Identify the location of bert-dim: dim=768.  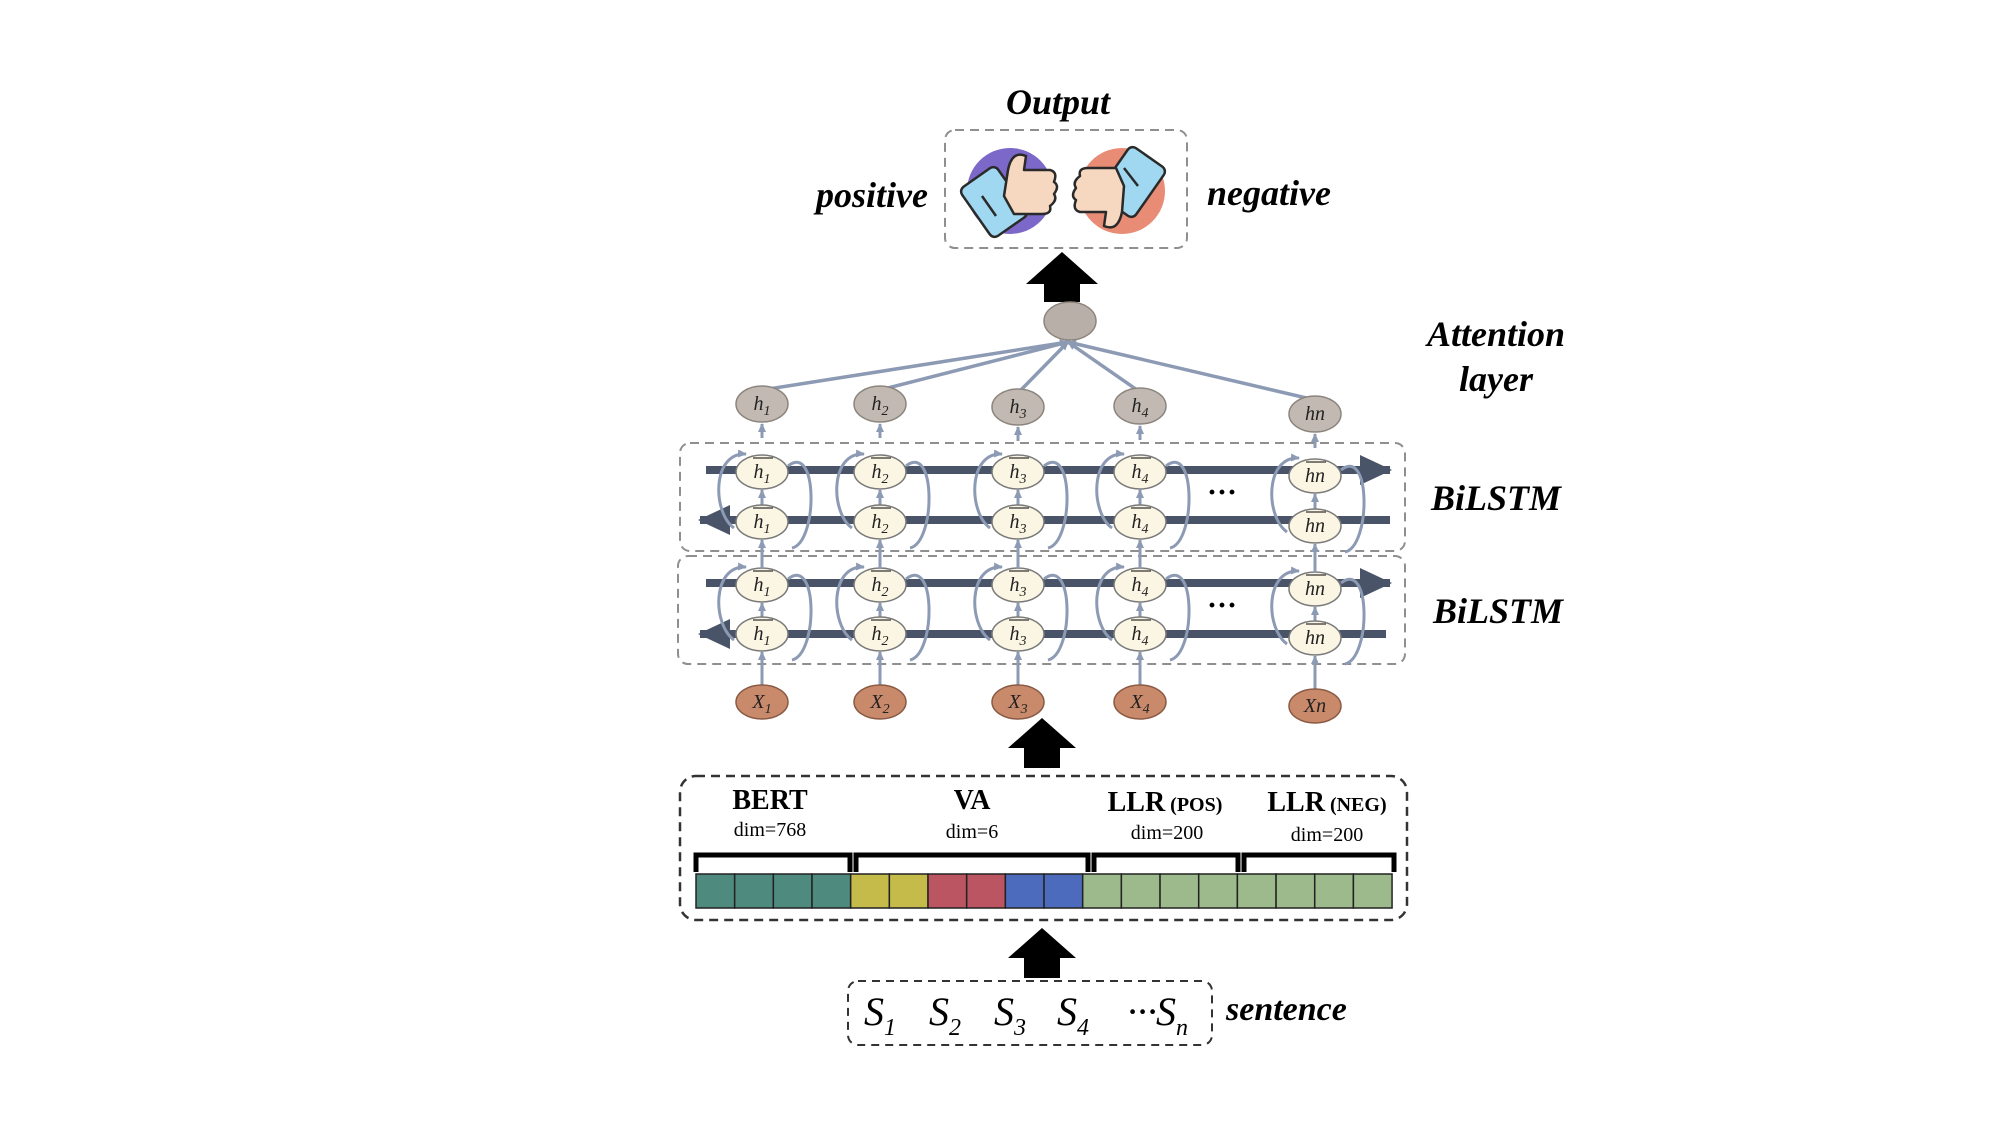
(770, 830).